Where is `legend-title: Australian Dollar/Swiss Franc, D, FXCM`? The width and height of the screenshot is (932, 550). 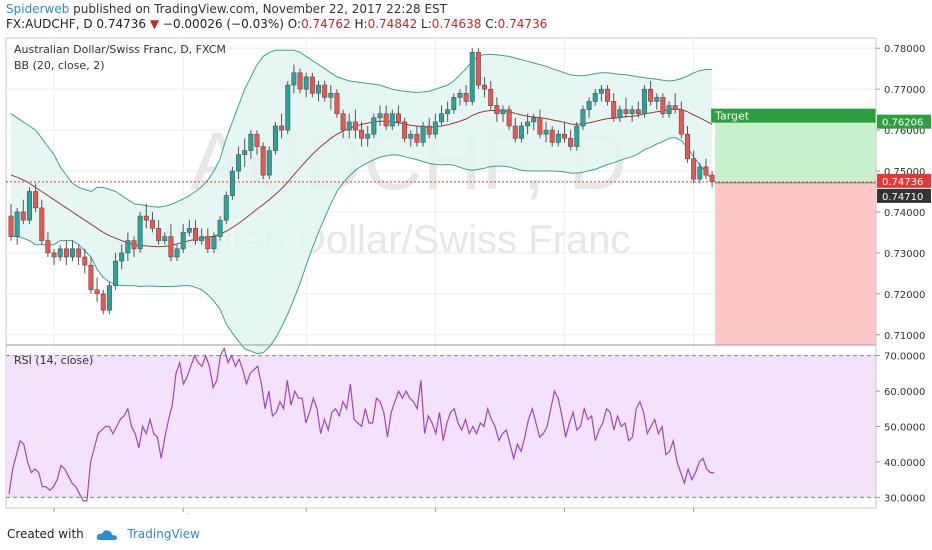 legend-title: Australian Dollar/Swiss Franc, D, FXCM is located at coordinates (120, 49).